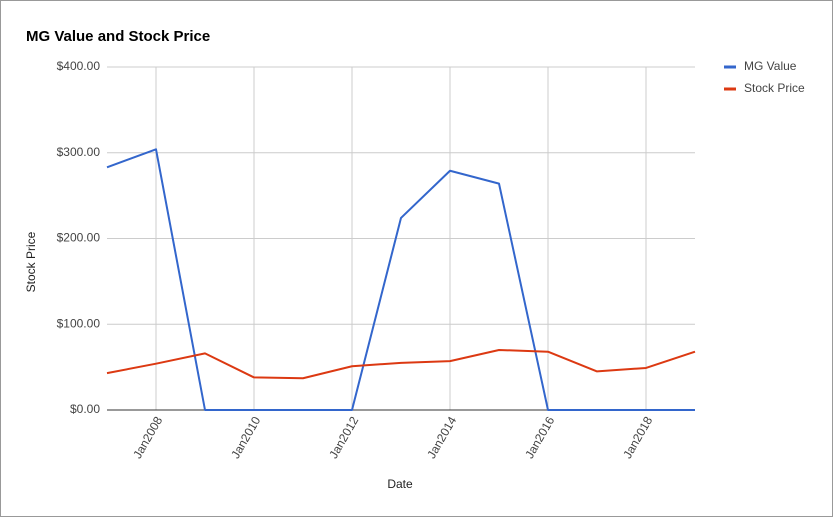 This screenshot has width=835, height=521. Describe the element at coordinates (770, 66) in the screenshot. I see `legend-label: MG Value` at that location.